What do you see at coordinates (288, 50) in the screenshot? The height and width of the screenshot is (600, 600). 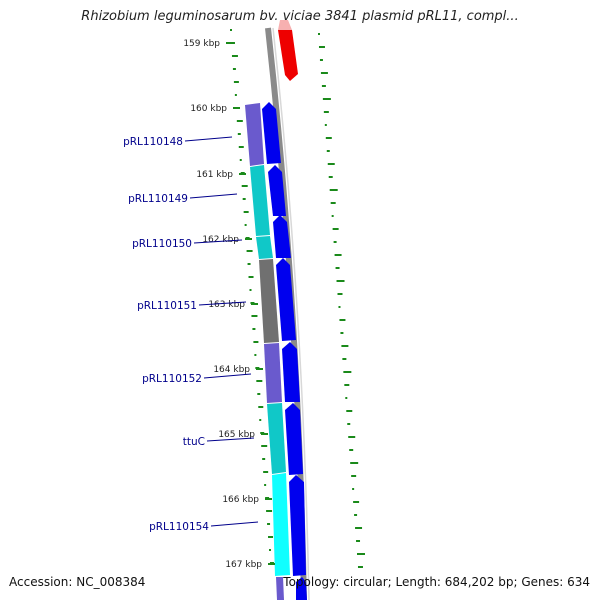 I see `highlighted-feature` at bounding box center [288, 50].